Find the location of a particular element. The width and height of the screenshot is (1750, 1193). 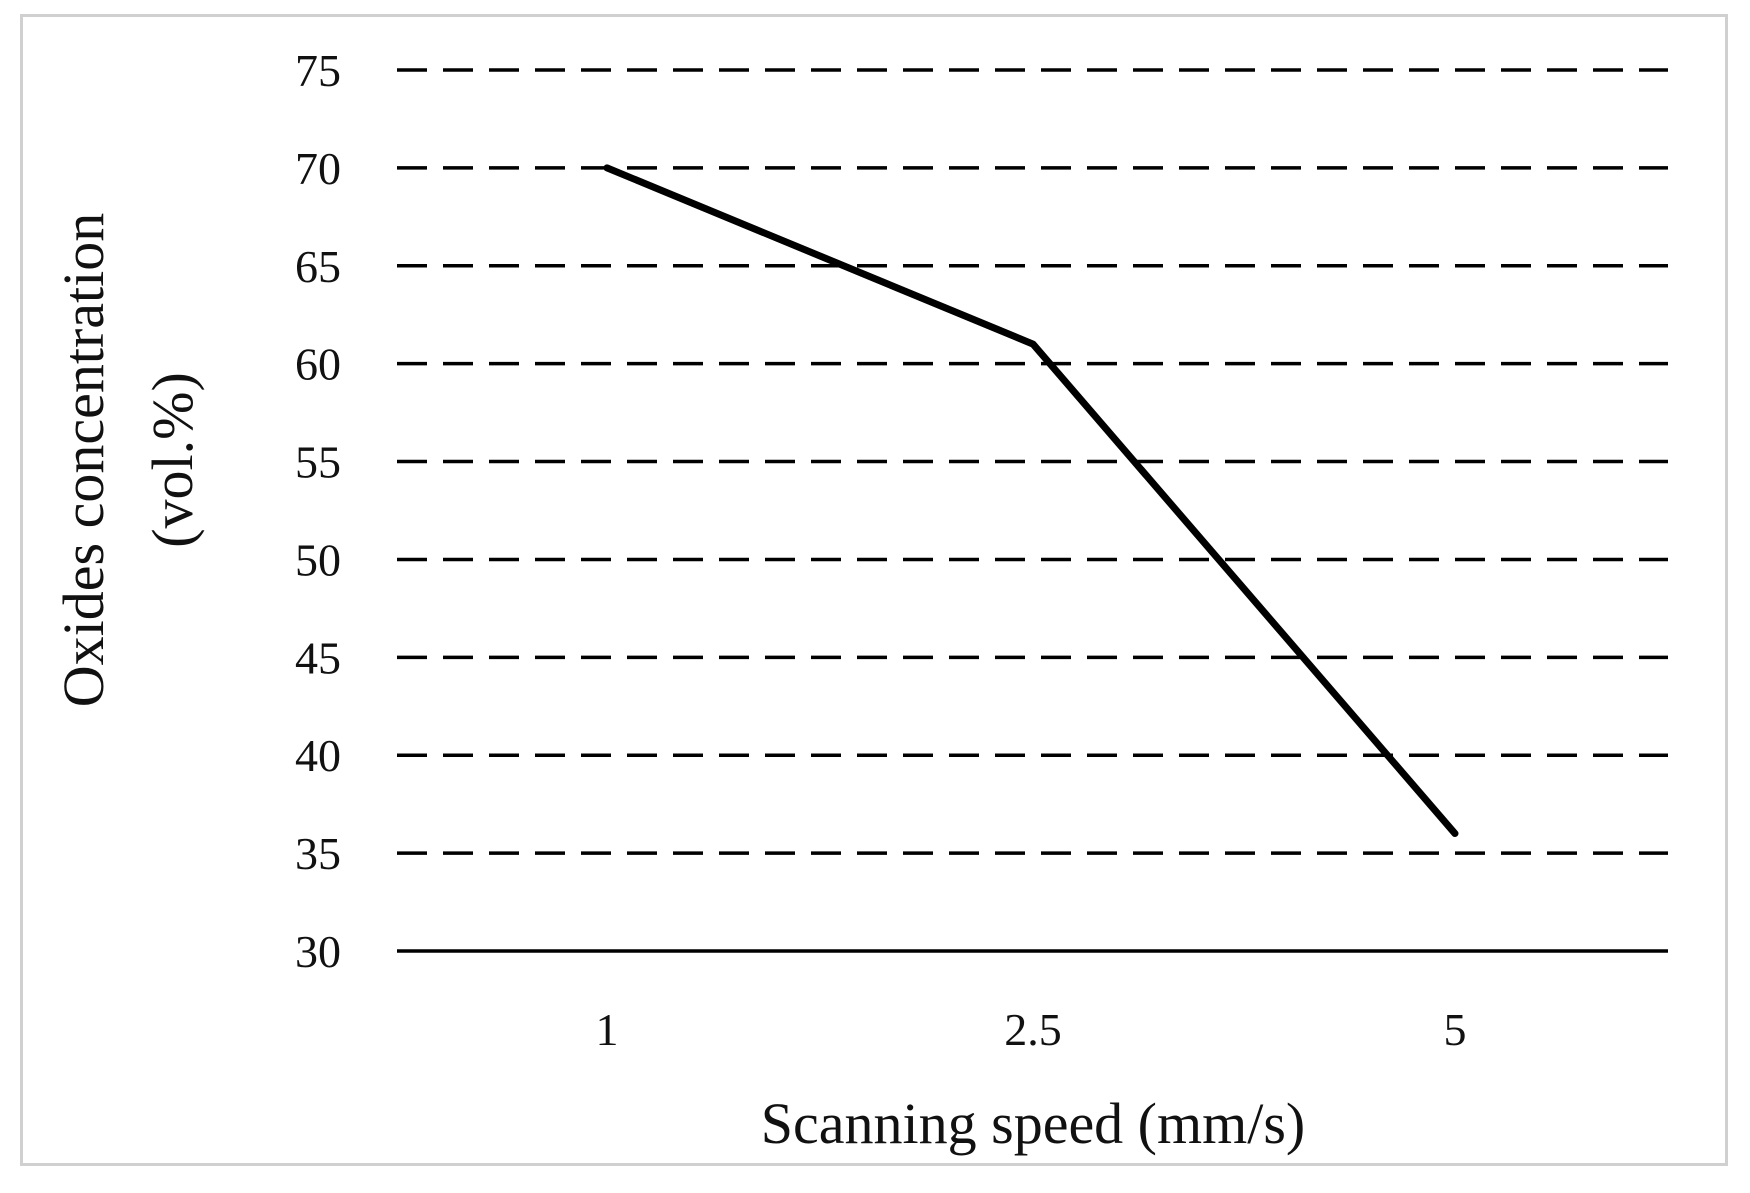

y-axis-title: Oxides concentration (vol.%) is located at coordinates (128, 460).